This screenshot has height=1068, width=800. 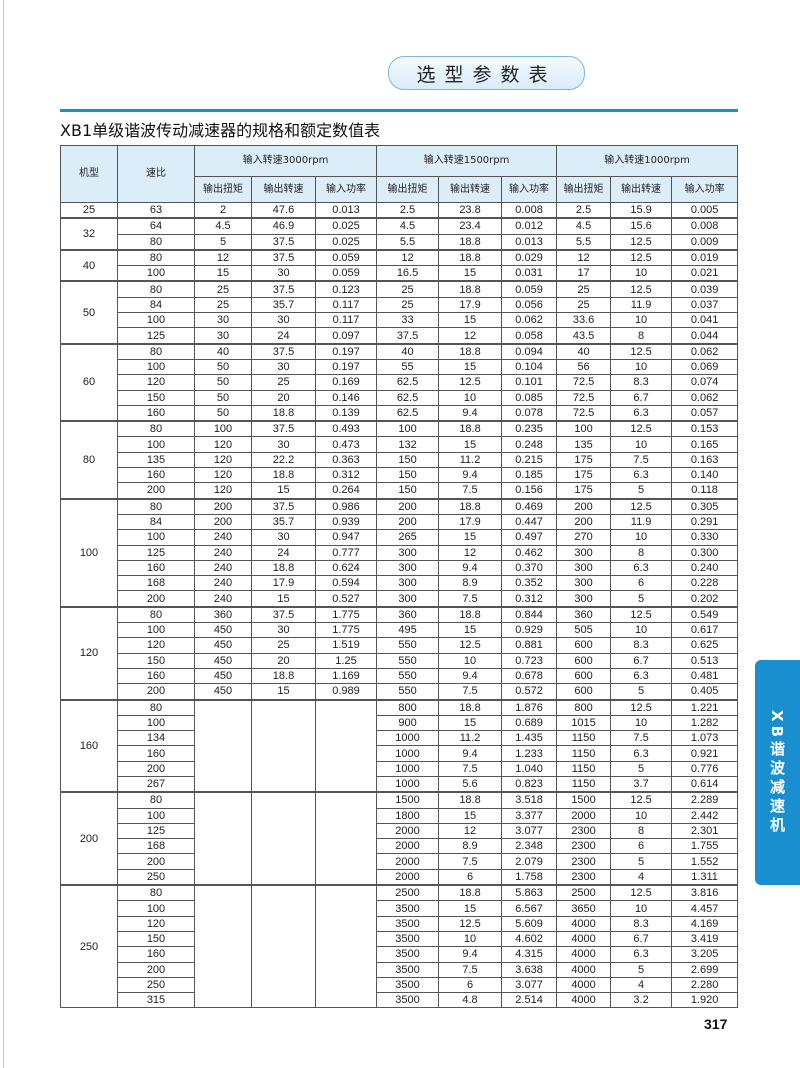 What do you see at coordinates (584, 800) in the screenshot?
I see `value-cell: 1500` at bounding box center [584, 800].